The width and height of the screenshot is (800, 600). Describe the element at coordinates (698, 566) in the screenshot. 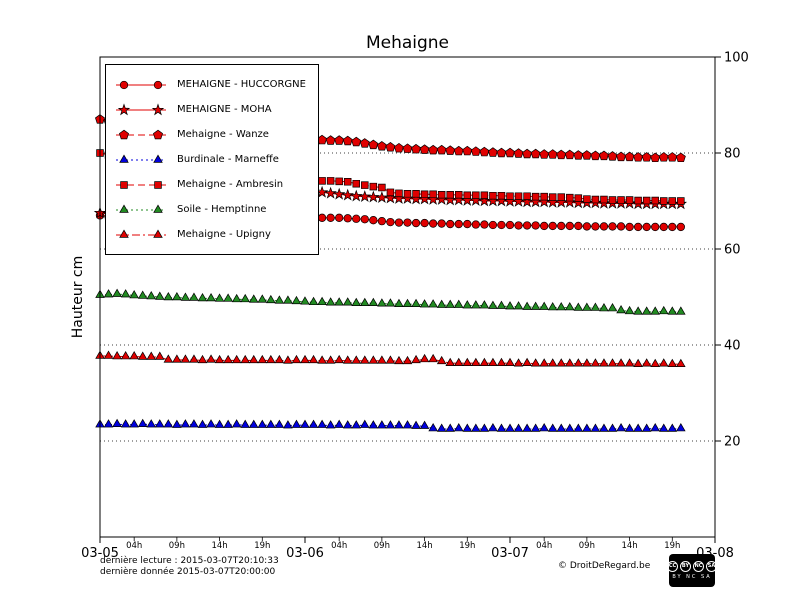

I see `cc-nc-icon: nc` at that location.